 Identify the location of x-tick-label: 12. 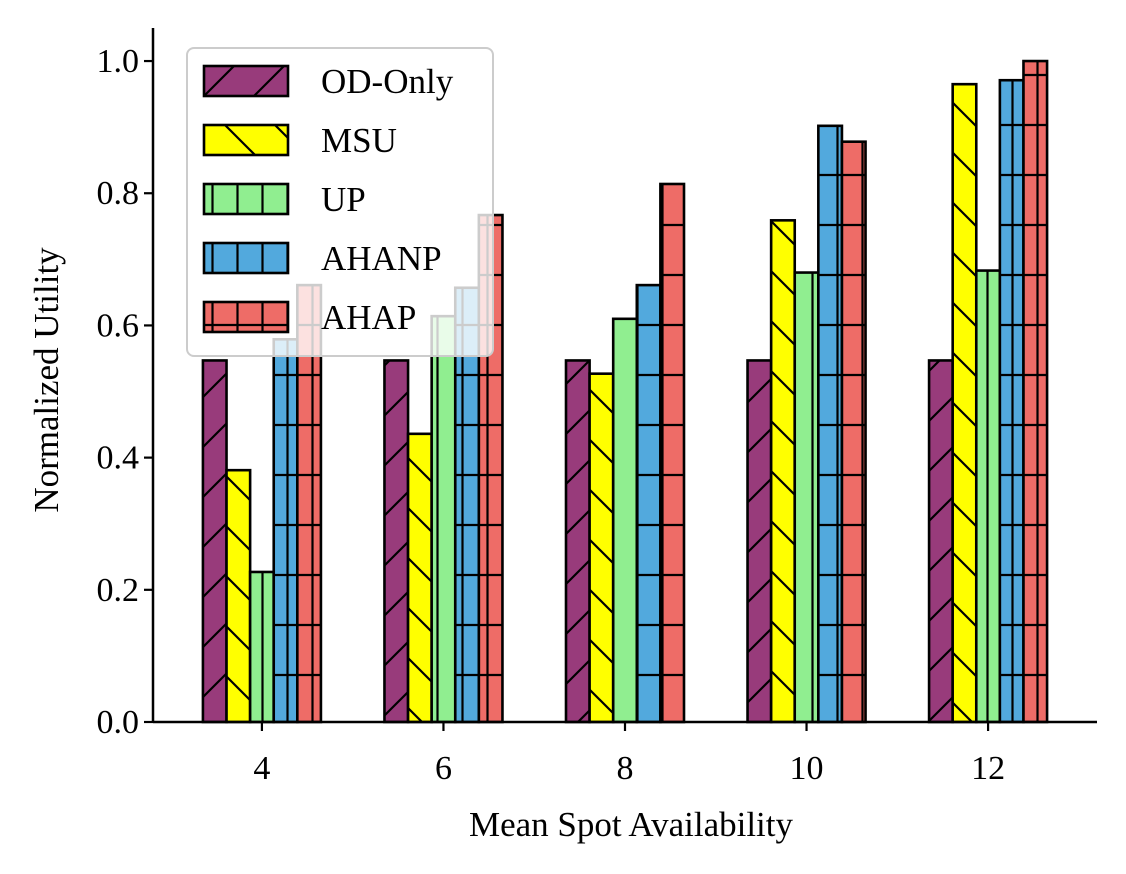
(988, 768).